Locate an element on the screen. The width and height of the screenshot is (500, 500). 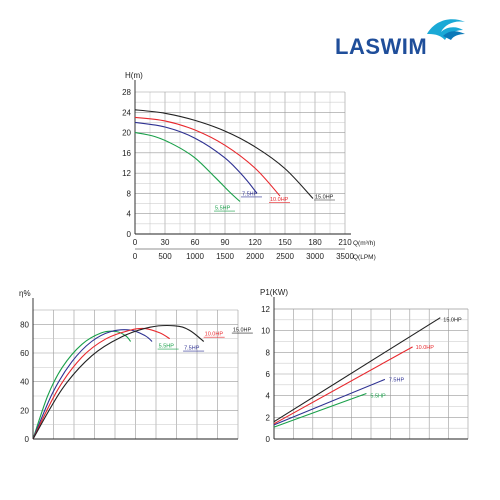
y-tick-label: 10 is located at coordinates (265, 331).